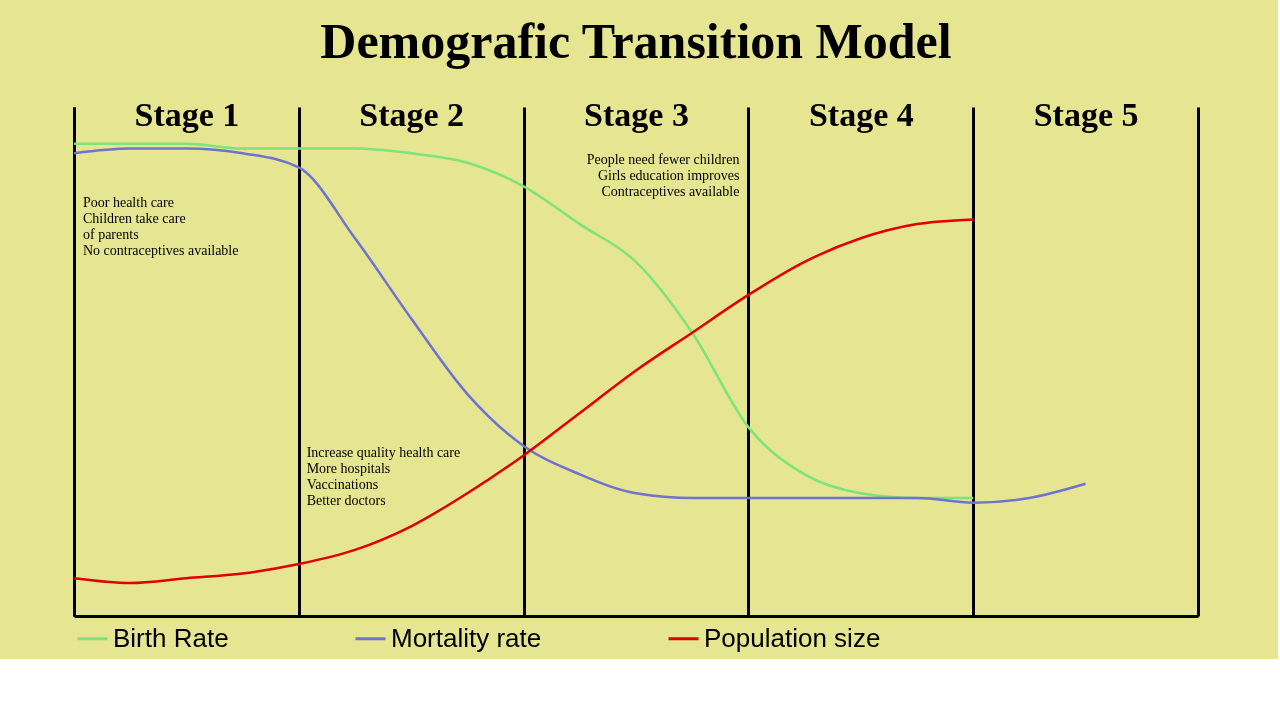  I want to click on annotation: Poor health care Children take care of parents No contraceptives available, so click(160, 226).